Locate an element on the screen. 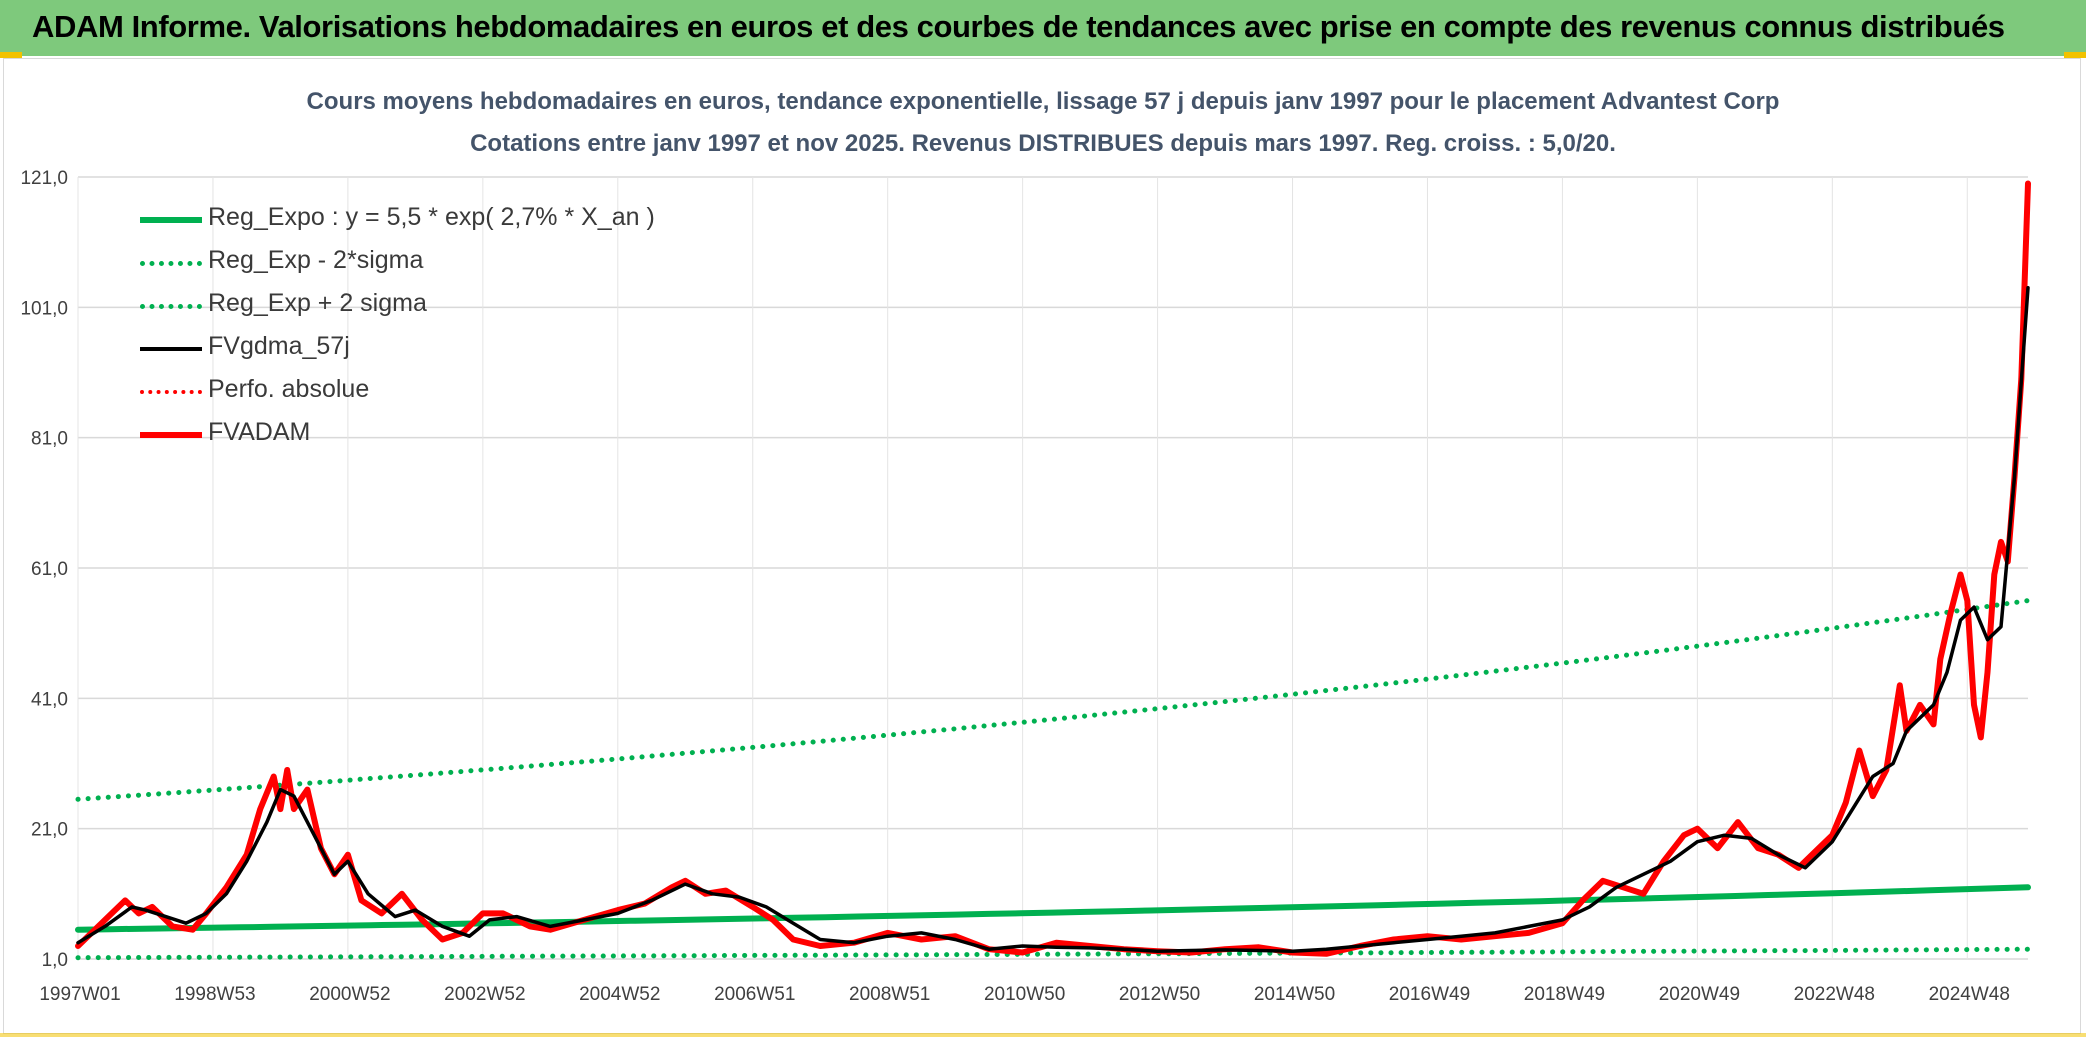 Image resolution: width=2086 pixels, height=1037 pixels. x-tick-label: 2020W49 is located at coordinates (1699, 994).